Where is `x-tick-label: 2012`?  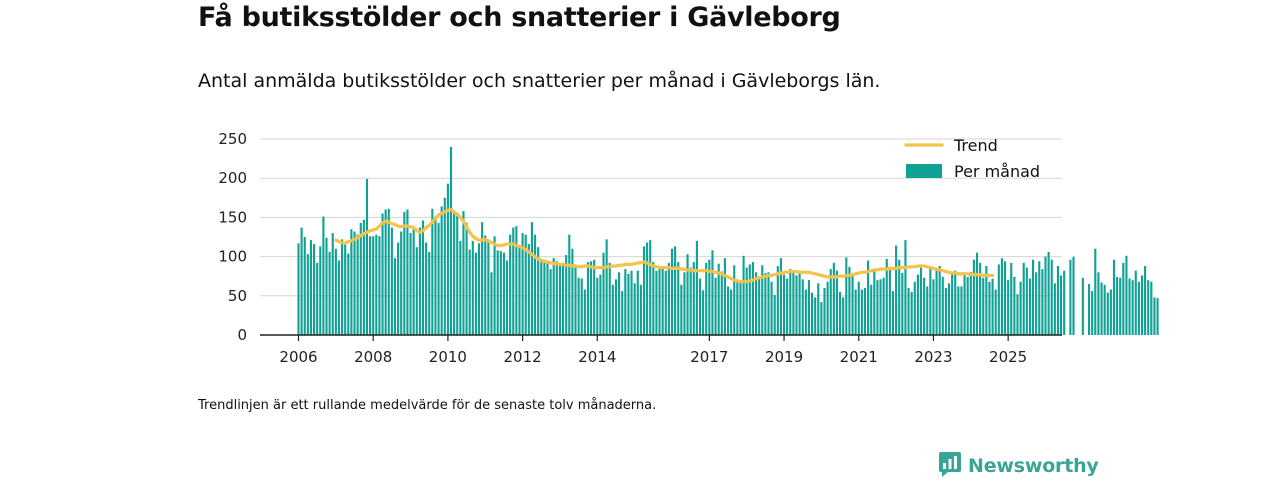 x-tick-label: 2012 is located at coordinates (523, 357).